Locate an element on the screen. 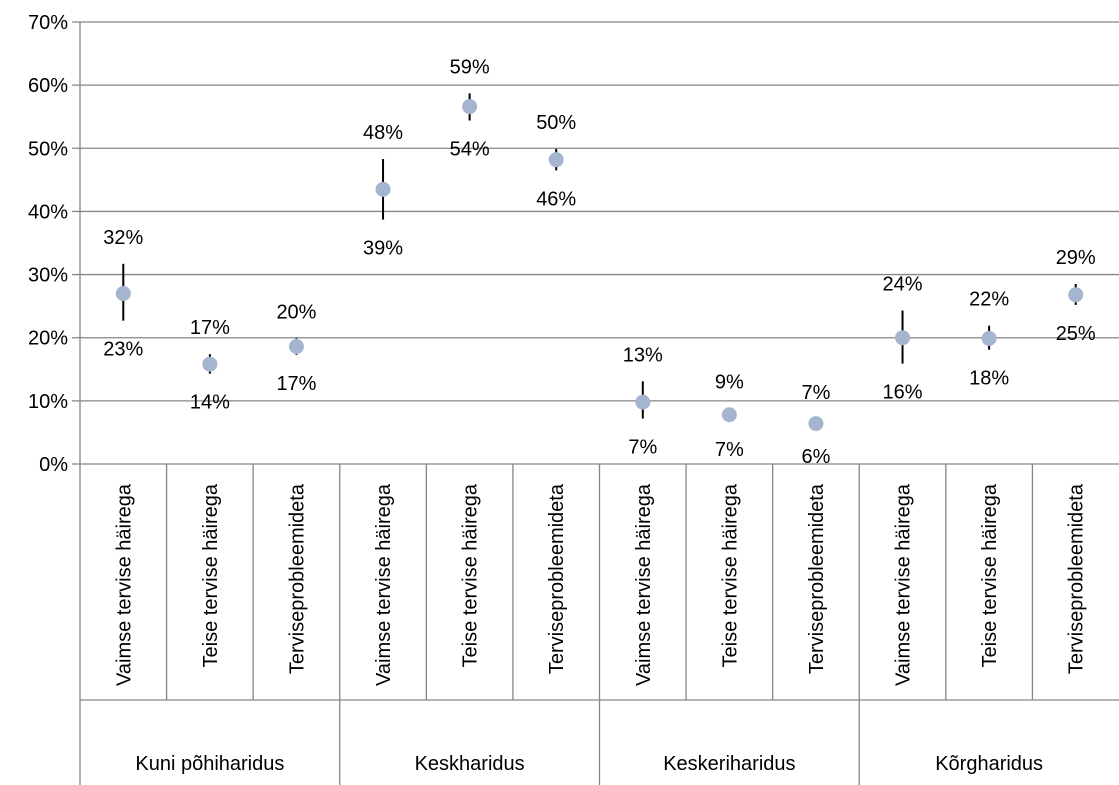 Image resolution: width=1119 pixels, height=785 pixels. y-tick-label: 50% is located at coordinates (48, 149).